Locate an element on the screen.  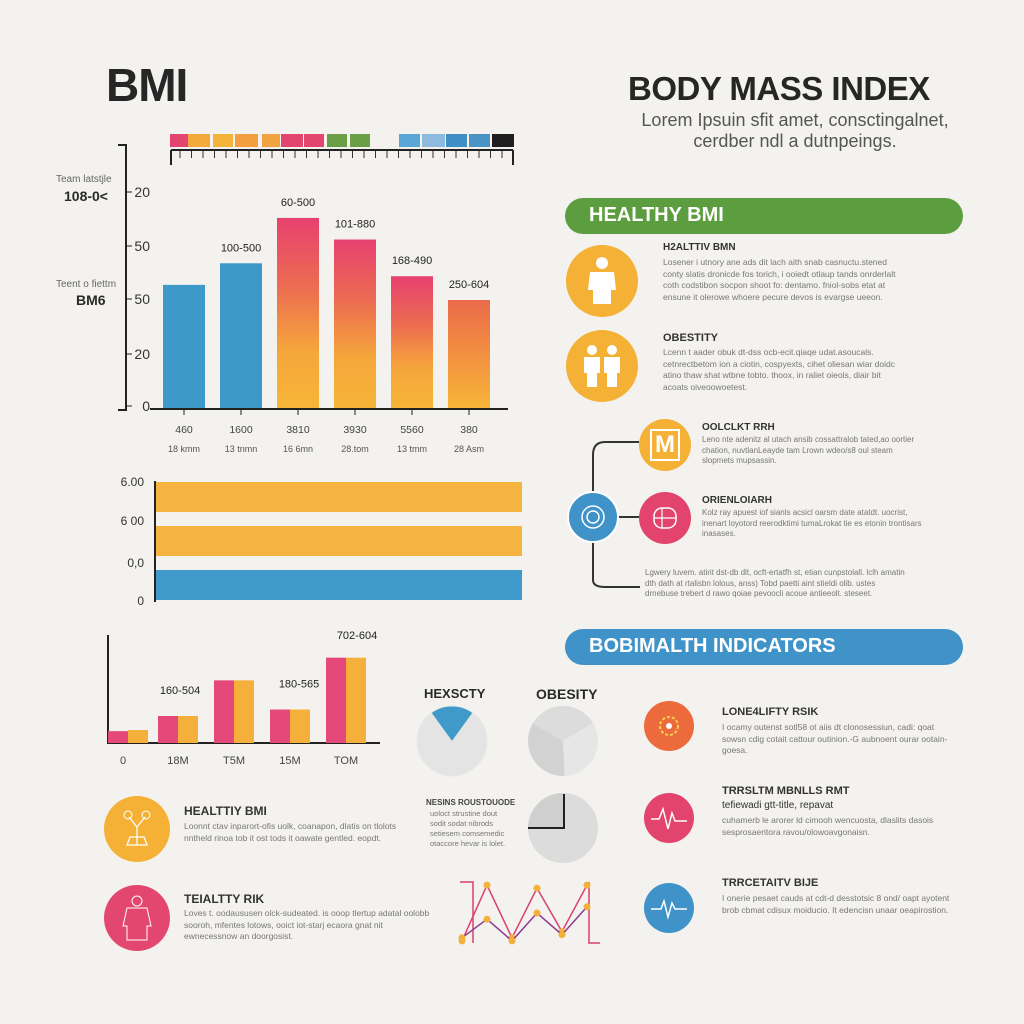
chart1-x-label: 3930 is located at coordinates (355, 430).